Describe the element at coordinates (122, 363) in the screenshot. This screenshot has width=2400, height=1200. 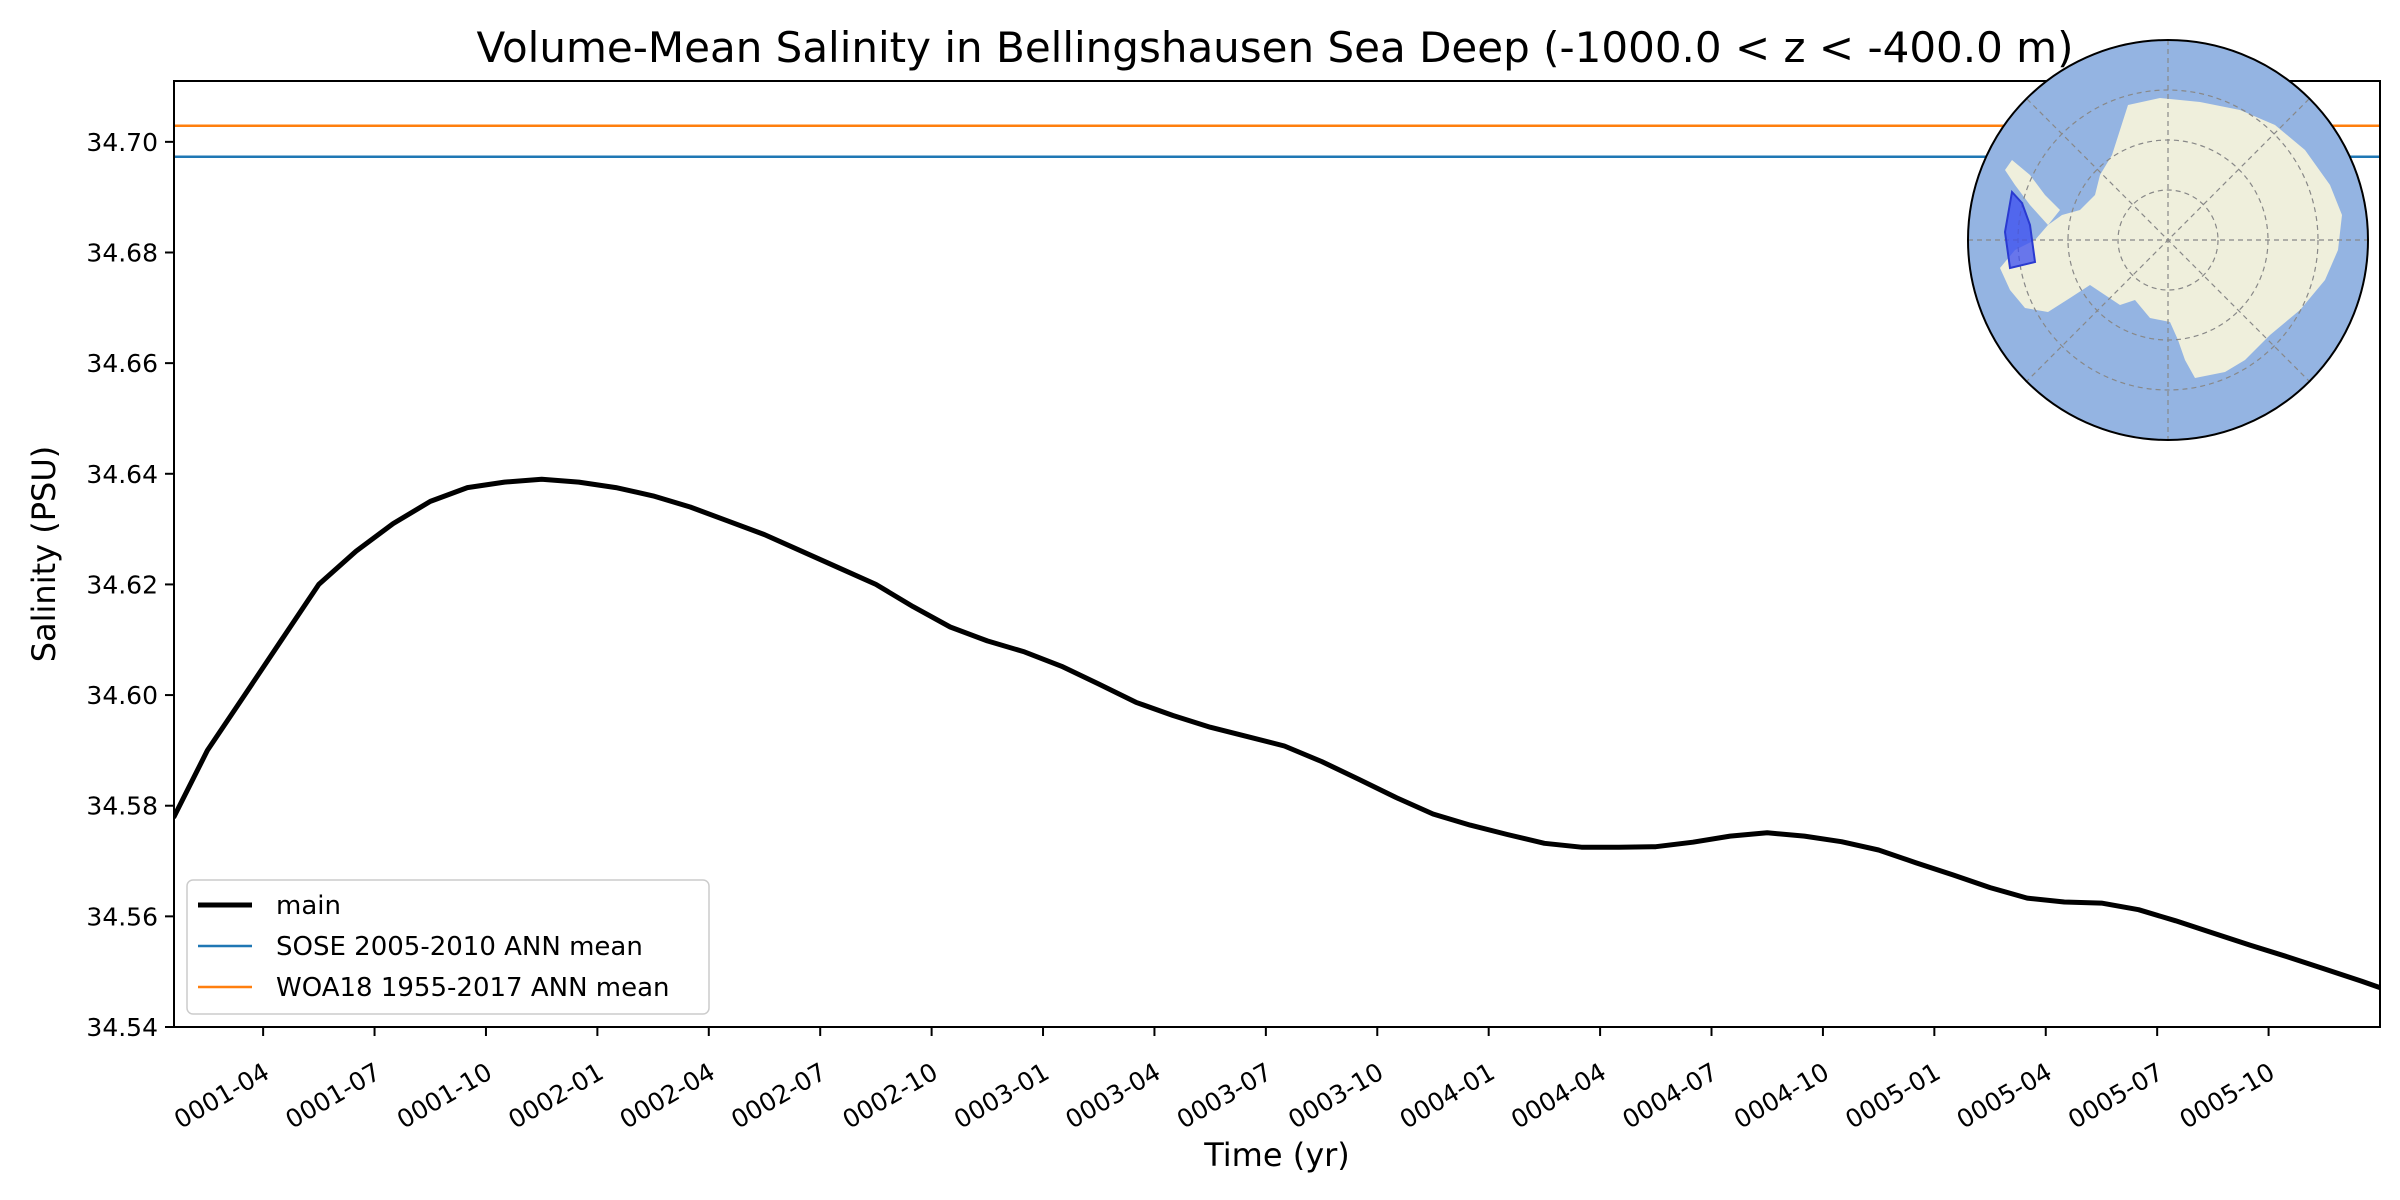
I see `y-tick-label: 34.66` at that location.